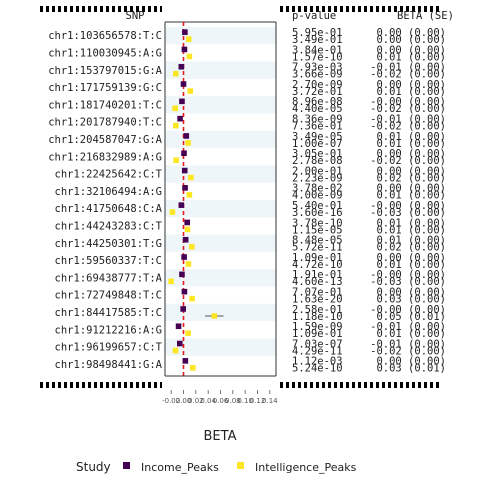  I want to click on snp-label: chr1:181740201:T:C, so click(105, 105).